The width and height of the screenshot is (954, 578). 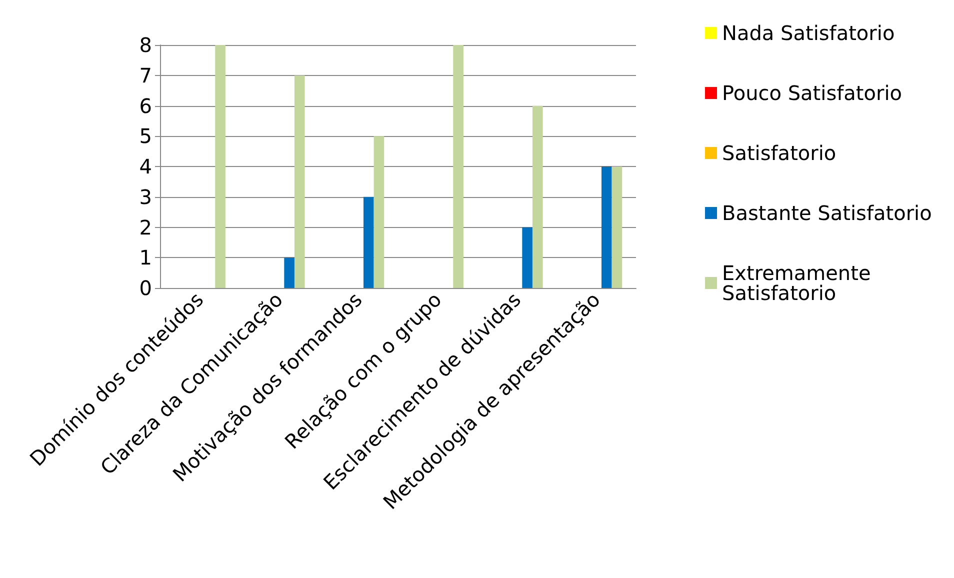 What do you see at coordinates (145, 45) in the screenshot?
I see `y-tick-label: 8` at bounding box center [145, 45].